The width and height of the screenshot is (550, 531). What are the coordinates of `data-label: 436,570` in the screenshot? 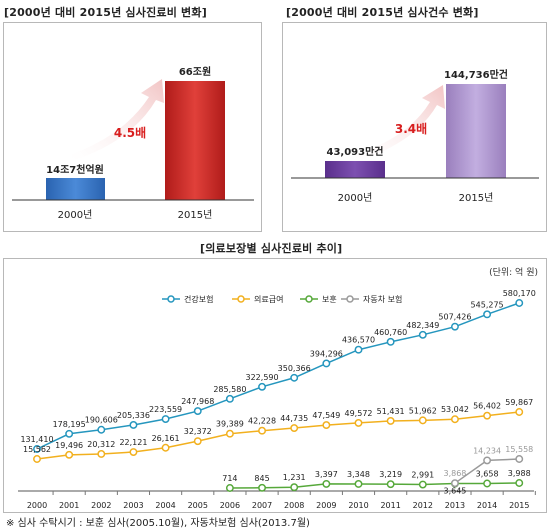 It's located at (358, 340).